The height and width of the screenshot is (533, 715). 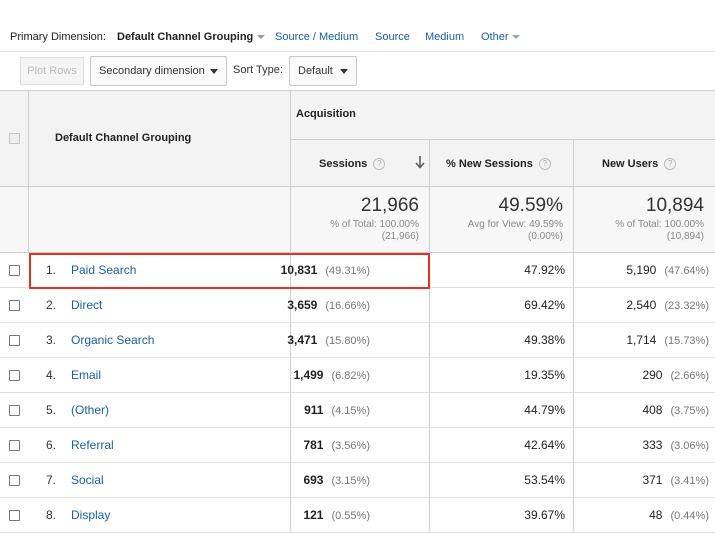 What do you see at coordinates (152, 71) in the screenshot?
I see `secondary-dimension-label: Secondary dimension` at bounding box center [152, 71].